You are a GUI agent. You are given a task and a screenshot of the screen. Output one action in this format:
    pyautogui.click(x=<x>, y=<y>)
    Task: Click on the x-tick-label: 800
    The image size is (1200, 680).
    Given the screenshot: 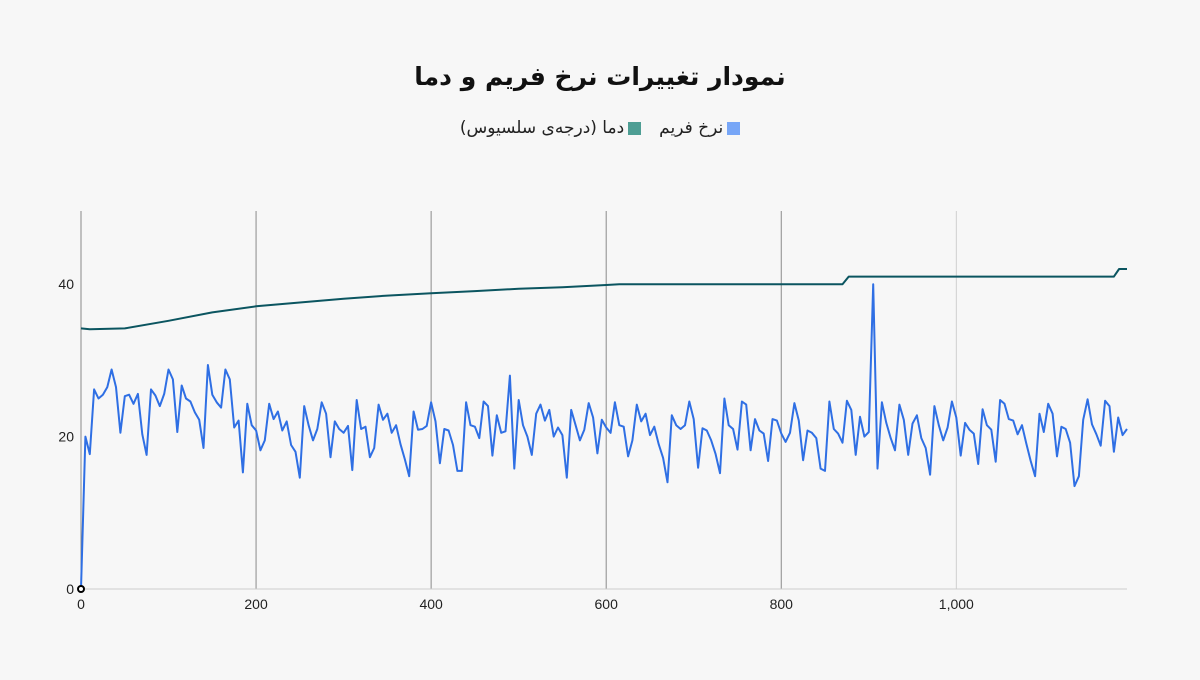 What is the action you would take?
    pyautogui.click(x=782, y=604)
    